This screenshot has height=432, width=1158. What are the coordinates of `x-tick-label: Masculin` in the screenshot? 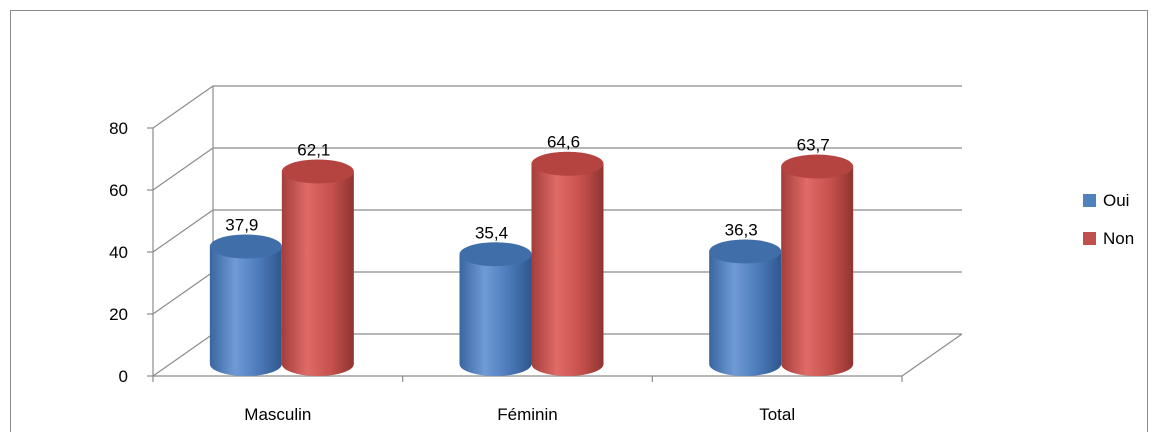 It's located at (277, 414).